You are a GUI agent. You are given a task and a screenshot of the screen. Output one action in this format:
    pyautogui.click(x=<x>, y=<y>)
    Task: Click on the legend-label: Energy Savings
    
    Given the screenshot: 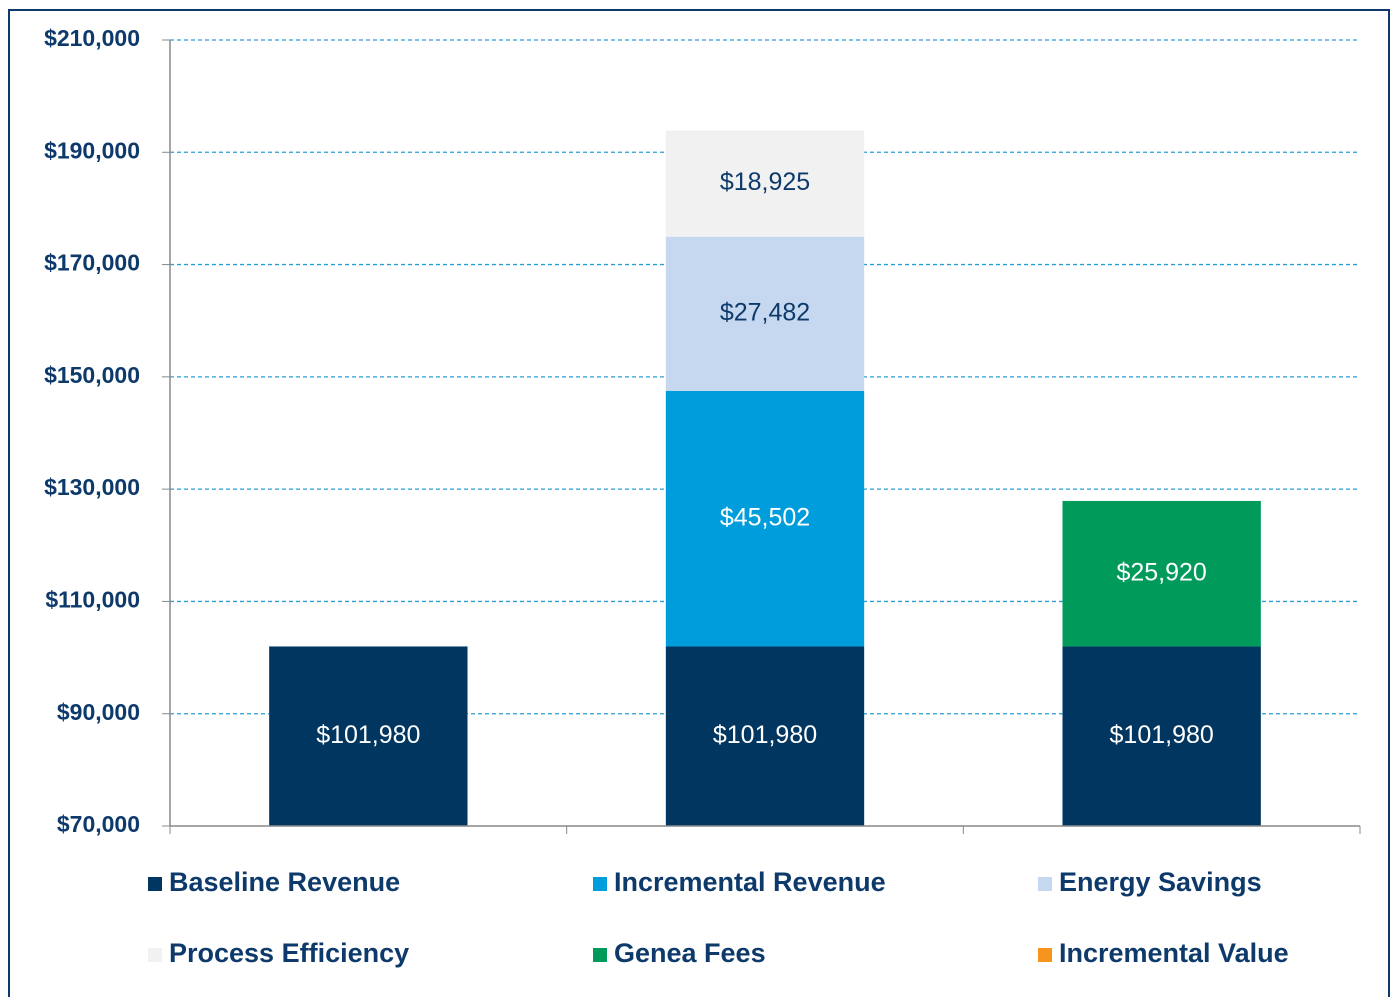 What is the action you would take?
    pyautogui.click(x=1160, y=882)
    